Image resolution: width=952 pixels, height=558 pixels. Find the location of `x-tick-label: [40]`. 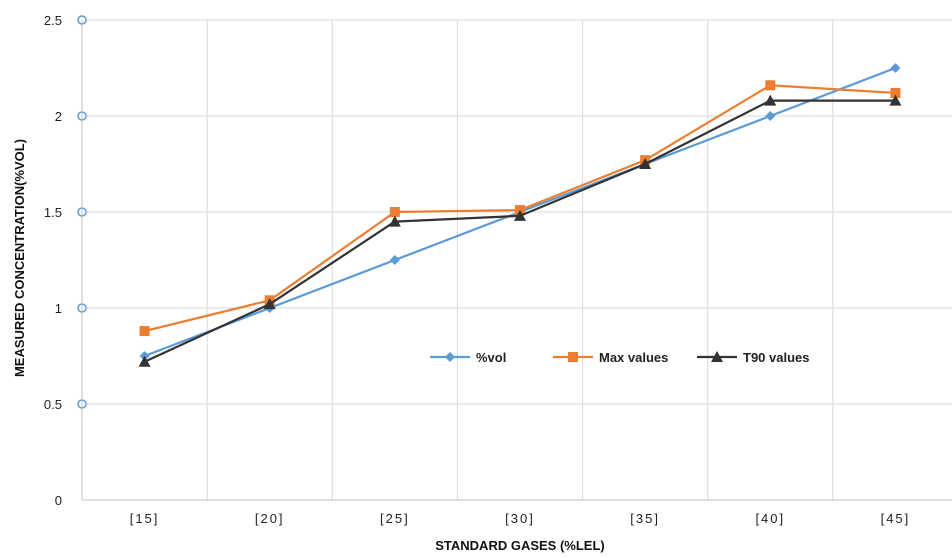

x-tick-label: [40] is located at coordinates (770, 518).